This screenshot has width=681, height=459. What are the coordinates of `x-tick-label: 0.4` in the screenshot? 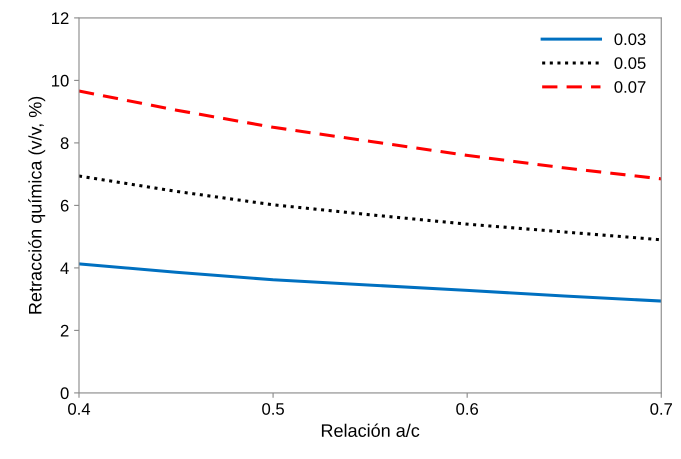 It's located at (79, 409).